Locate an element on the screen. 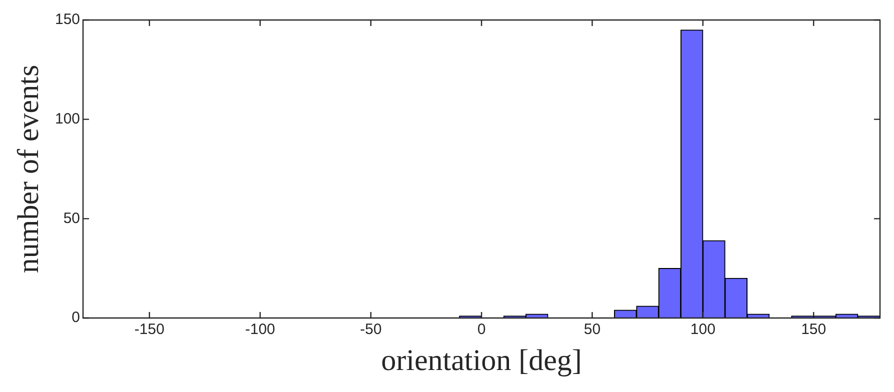 This screenshot has width=894, height=392. x-axis-title: orientation [deg] is located at coordinates (481, 360).